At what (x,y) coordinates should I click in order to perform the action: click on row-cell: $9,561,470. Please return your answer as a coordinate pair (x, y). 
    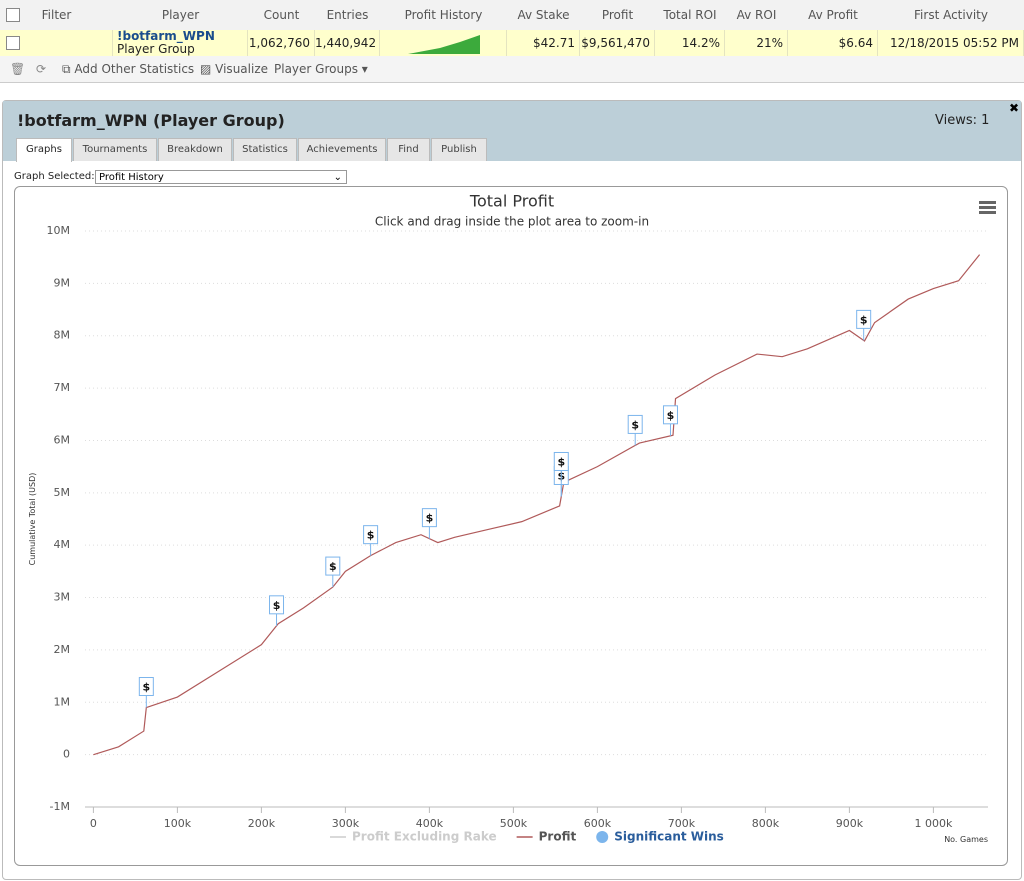
    Looking at the image, I should click on (617, 43).